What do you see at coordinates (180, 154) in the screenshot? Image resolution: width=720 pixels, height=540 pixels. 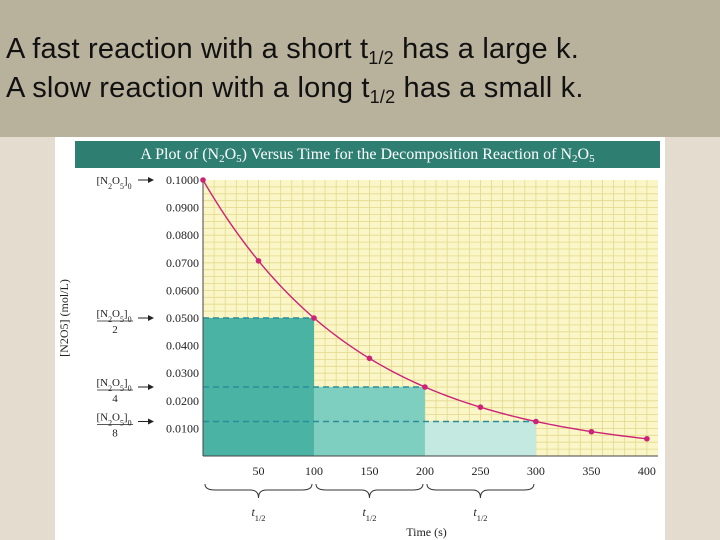 I see `caption-part: A Plot of (N` at bounding box center [180, 154].